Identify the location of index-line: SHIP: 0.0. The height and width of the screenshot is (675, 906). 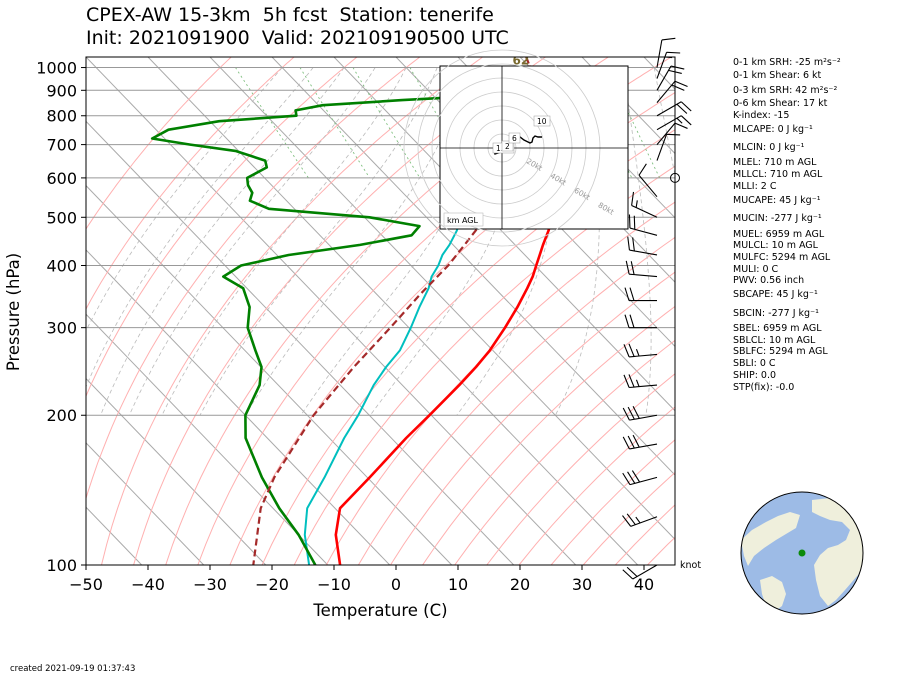
(755, 375).